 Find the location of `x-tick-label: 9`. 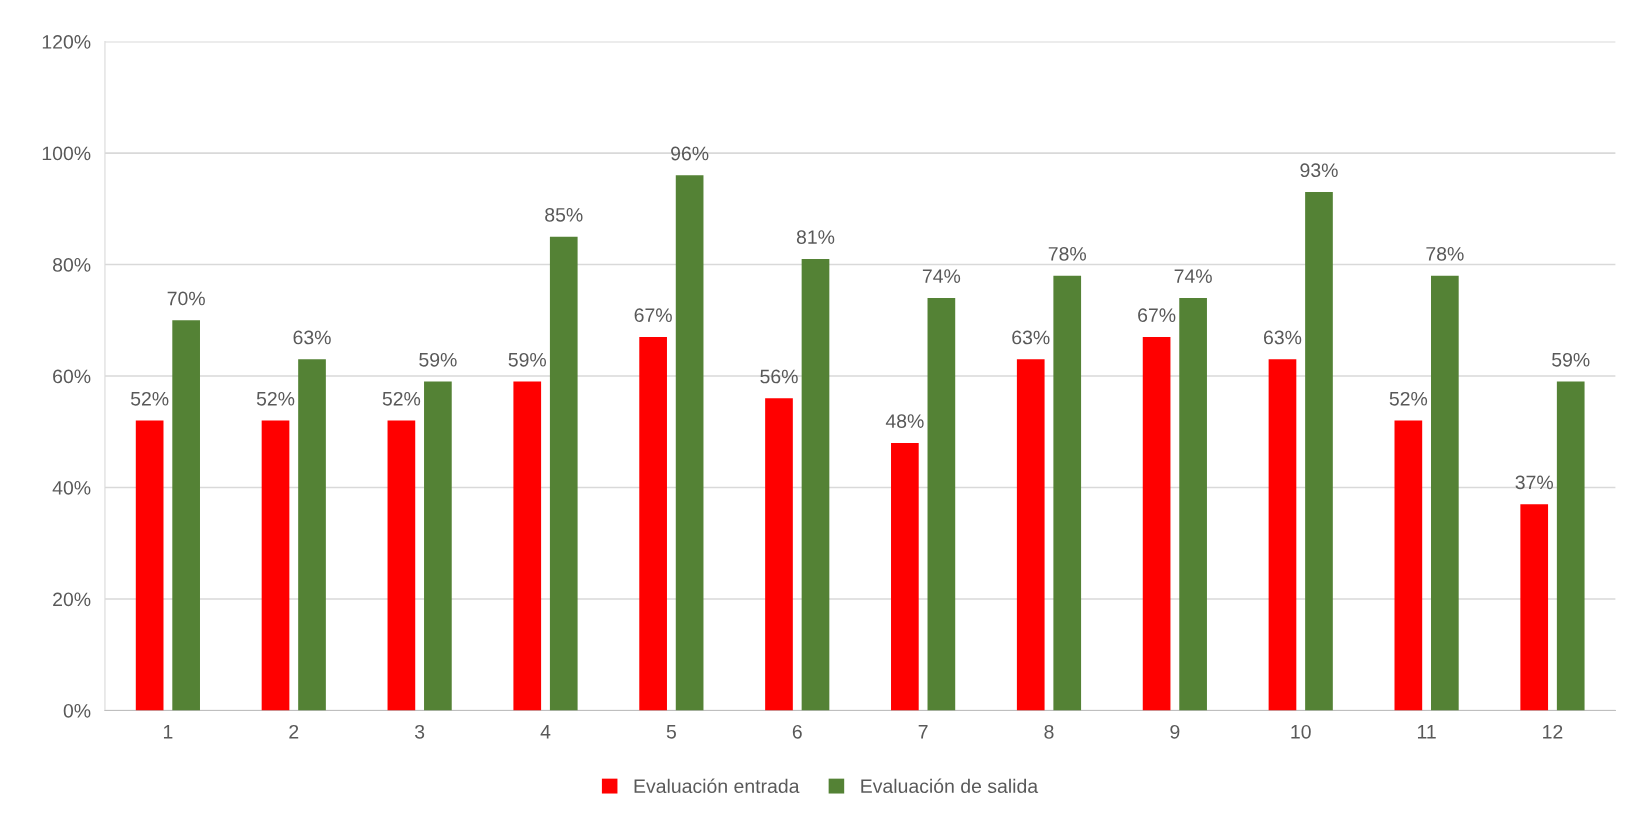

x-tick-label: 9 is located at coordinates (1175, 731).